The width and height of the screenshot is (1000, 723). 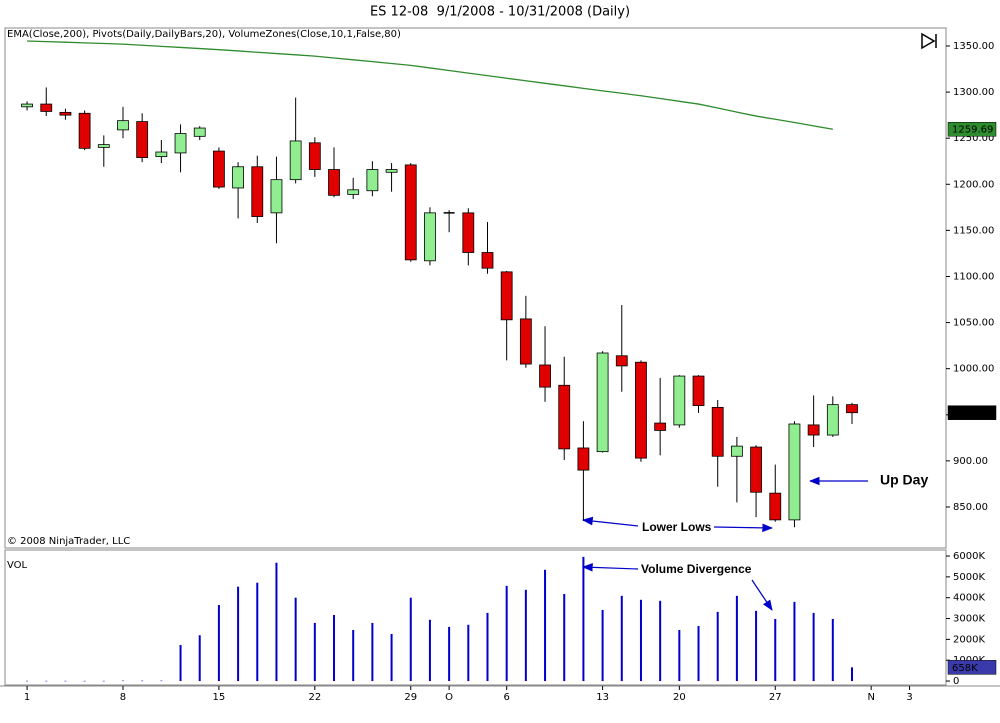 I want to click on last-value-label: 952.25, so click(x=969, y=413).